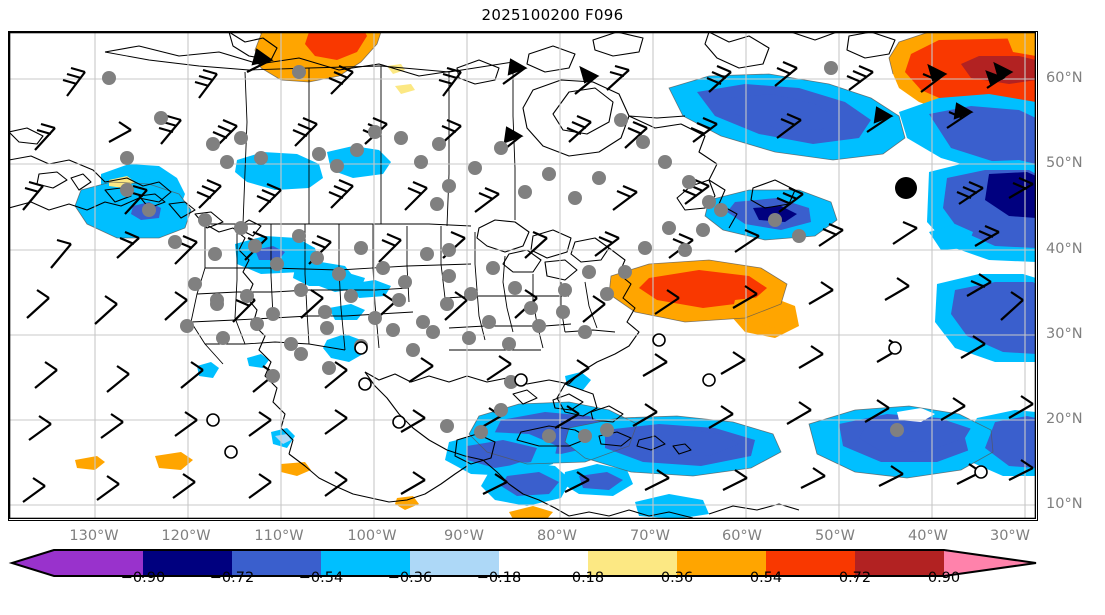 The image size is (1105, 615). What do you see at coordinates (186, 536) in the screenshot?
I see `lon-label: 120°W` at bounding box center [186, 536].